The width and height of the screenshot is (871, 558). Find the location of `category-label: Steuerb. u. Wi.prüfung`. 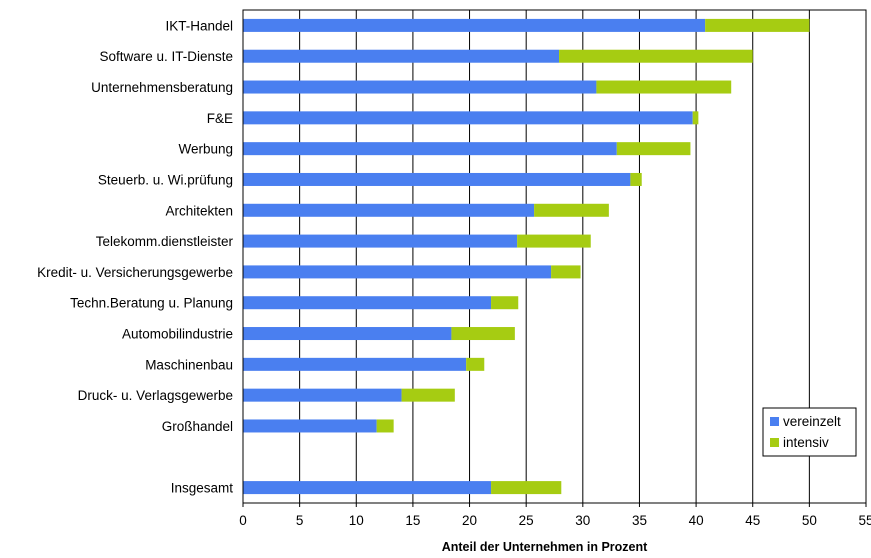

category-label: Steuerb. u. Wi.prüfung is located at coordinates (165, 179).